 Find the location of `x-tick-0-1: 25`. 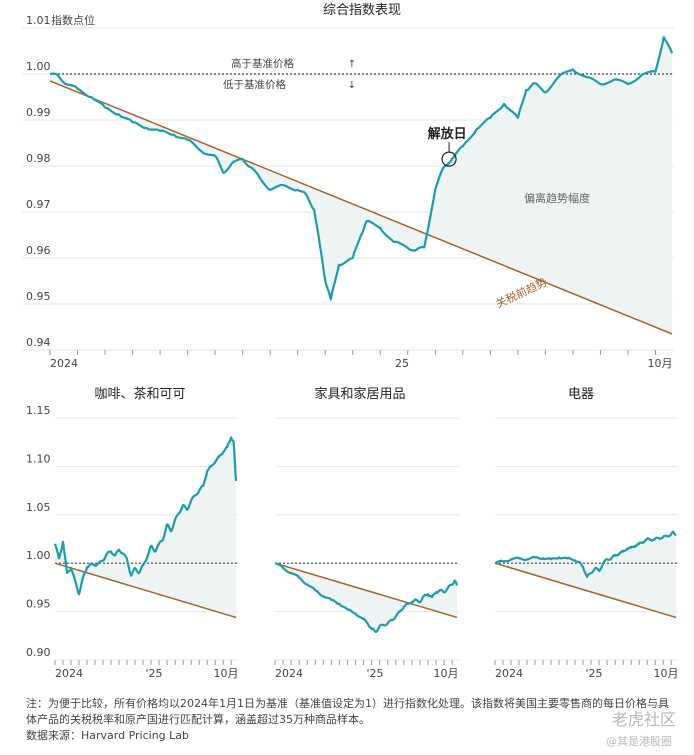

x-tick-0-1: 25 is located at coordinates (402, 363).